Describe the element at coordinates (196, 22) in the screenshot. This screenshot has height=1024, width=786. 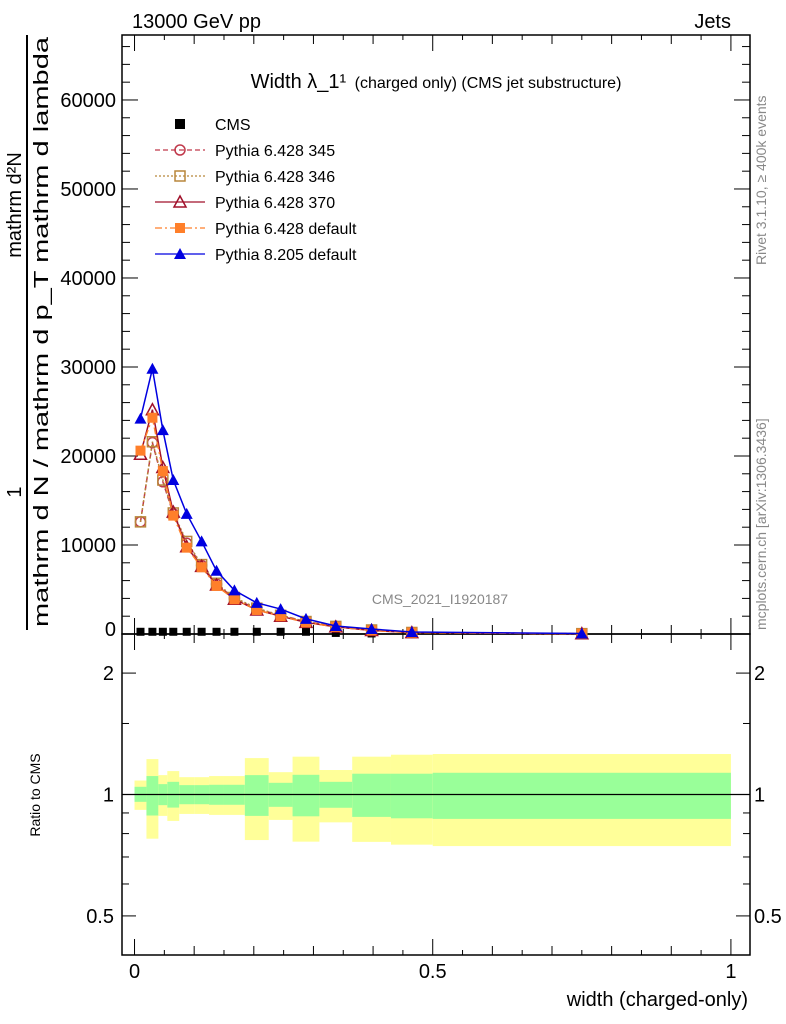
I see `header-left: 13000 GeV pp` at that location.